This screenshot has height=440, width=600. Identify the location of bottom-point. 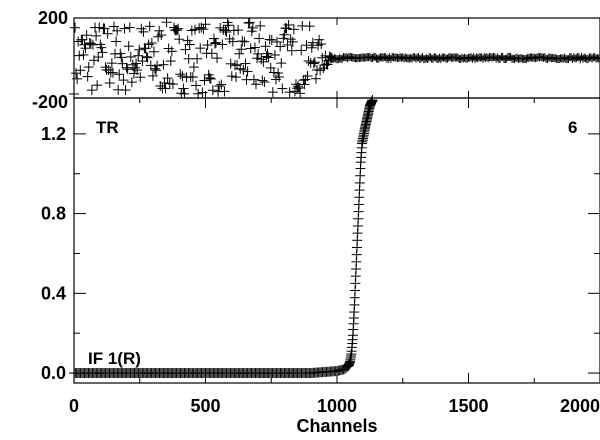
(372, 100).